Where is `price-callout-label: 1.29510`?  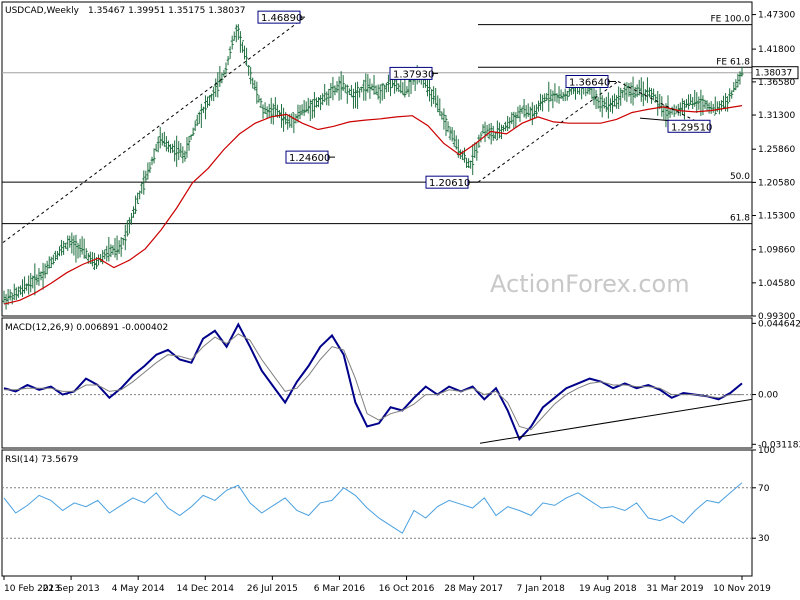
price-callout-label: 1.29510 is located at coordinates (691, 127).